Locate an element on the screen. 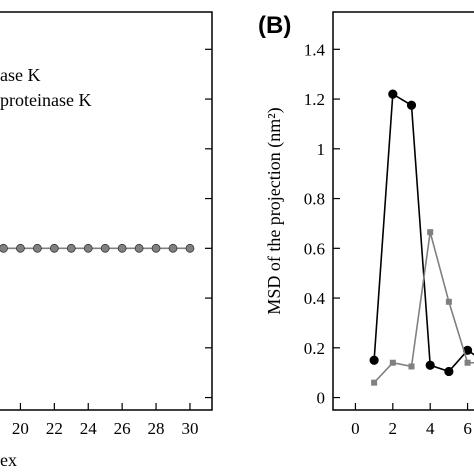 The width and height of the screenshot is (474, 474). panel-a-x-tick-label: 24 is located at coordinates (89, 428).